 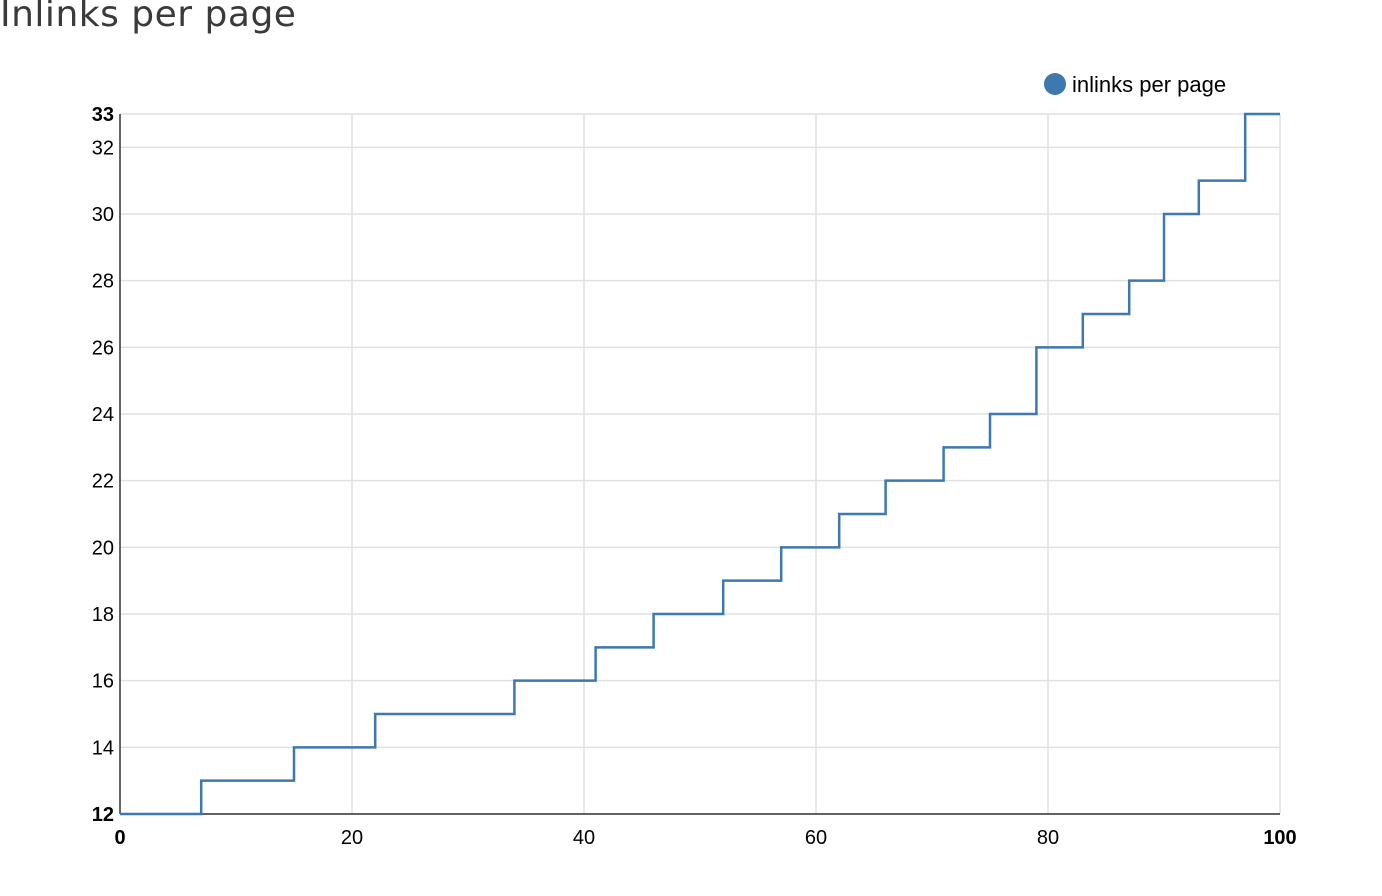 What do you see at coordinates (1055, 84) in the screenshot?
I see `legend-marker` at bounding box center [1055, 84].